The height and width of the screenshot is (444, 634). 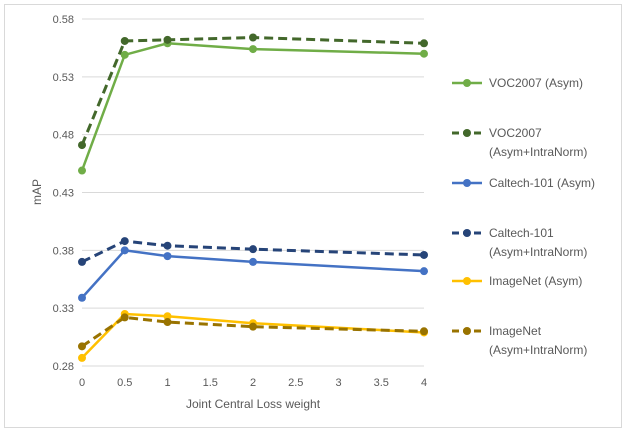 I want to click on legend-item: VOC2007 (Asym), so click(x=517, y=83).